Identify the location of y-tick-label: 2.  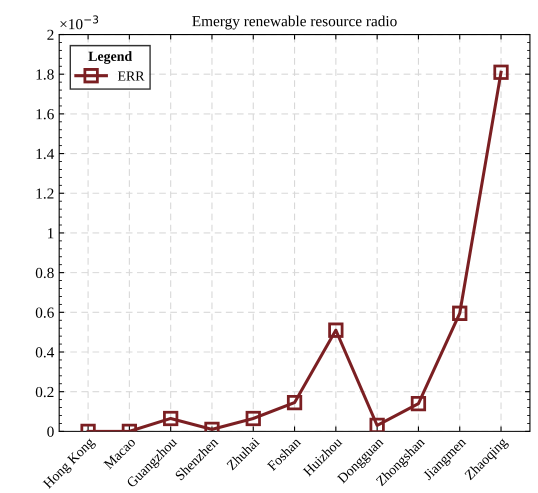
(50, 35).